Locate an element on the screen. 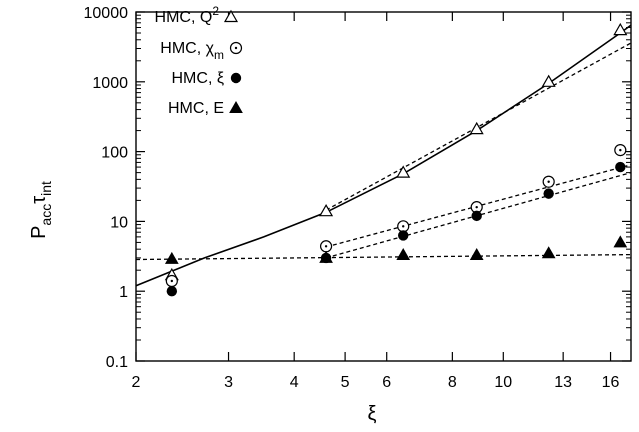 Image resolution: width=639 pixels, height=432 pixels. y-tick-label: 1000 is located at coordinates (110, 83).